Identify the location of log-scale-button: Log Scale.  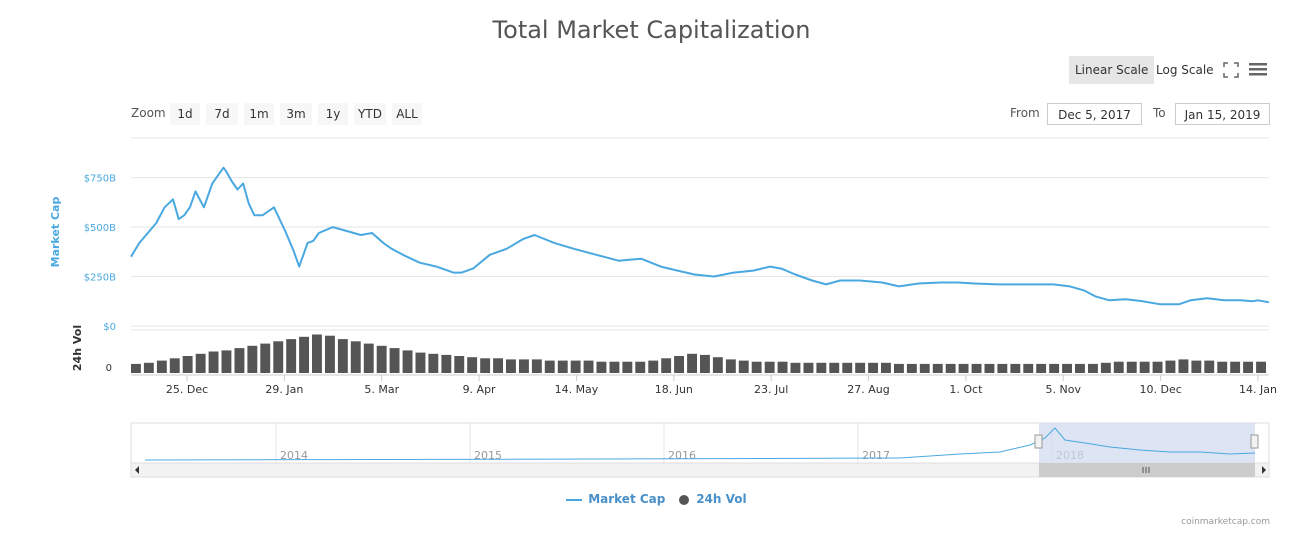
(1185, 70).